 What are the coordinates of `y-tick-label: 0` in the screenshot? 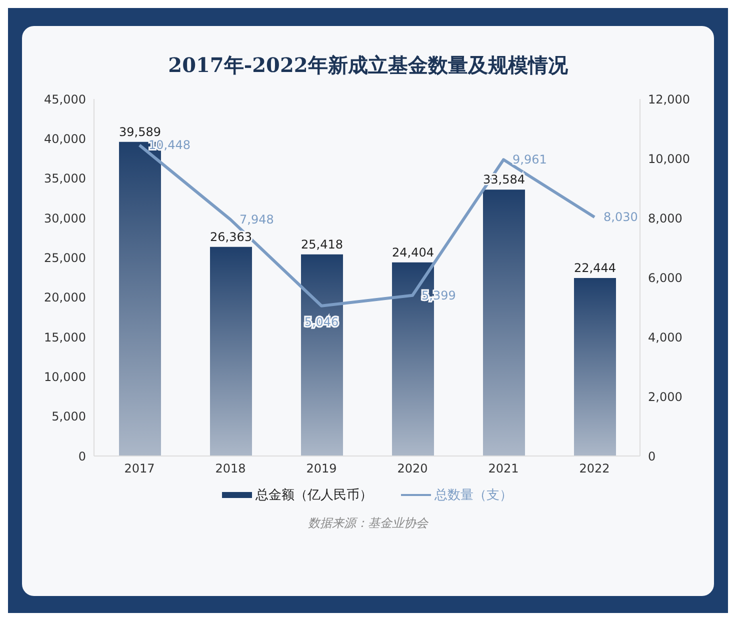 It's located at (82, 456).